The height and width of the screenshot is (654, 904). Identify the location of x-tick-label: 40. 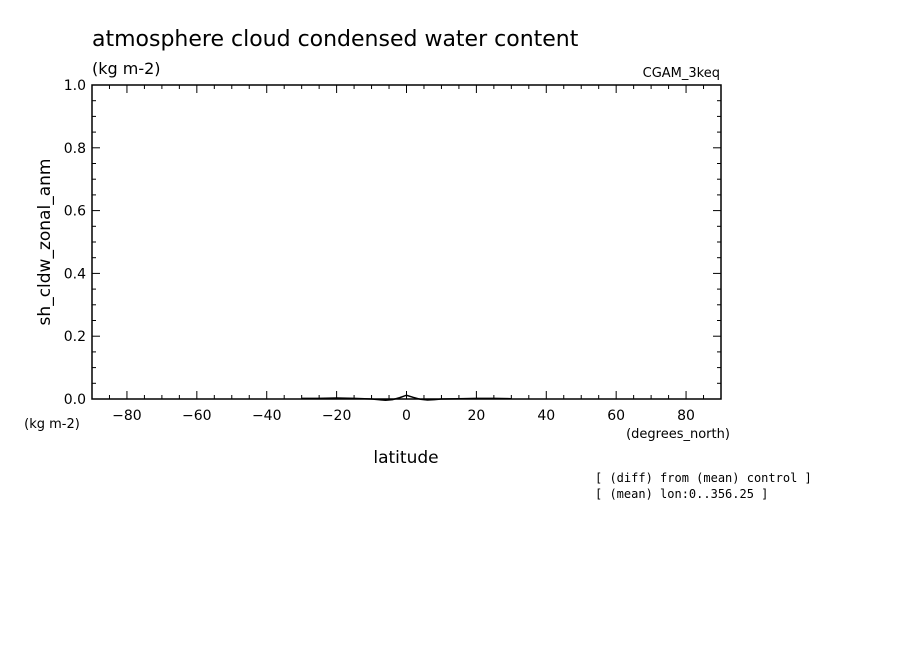
(546, 416).